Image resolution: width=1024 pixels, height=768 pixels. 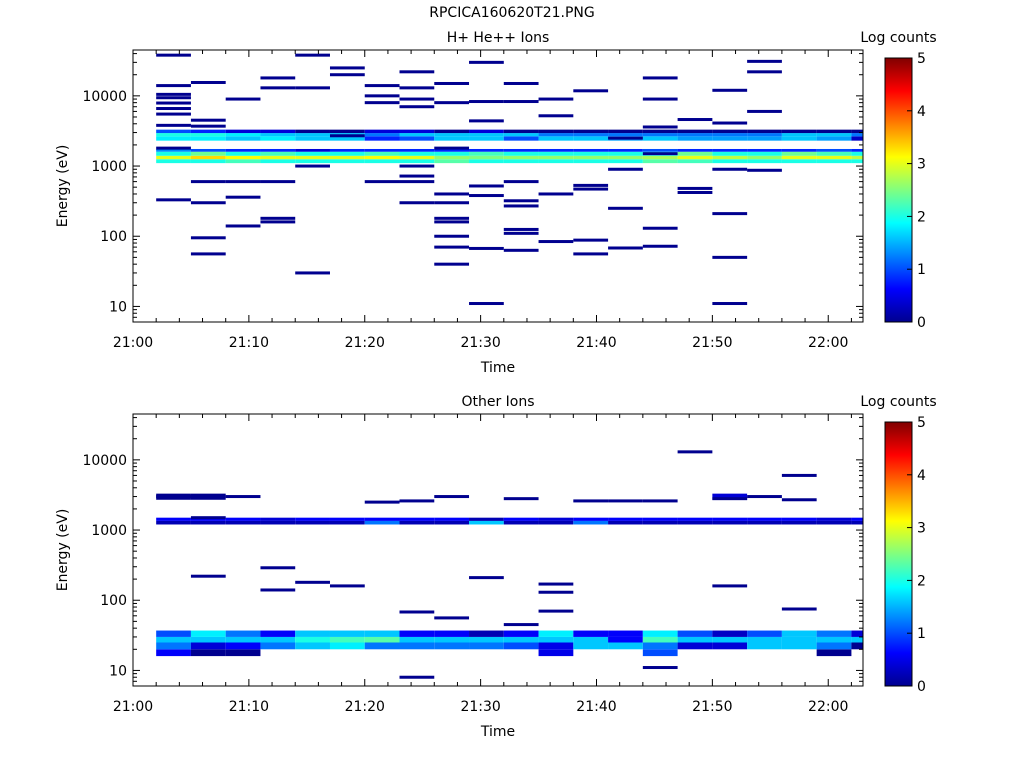 What do you see at coordinates (109, 531) in the screenshot?
I see `y-tick-label: 1000` at bounding box center [109, 531].